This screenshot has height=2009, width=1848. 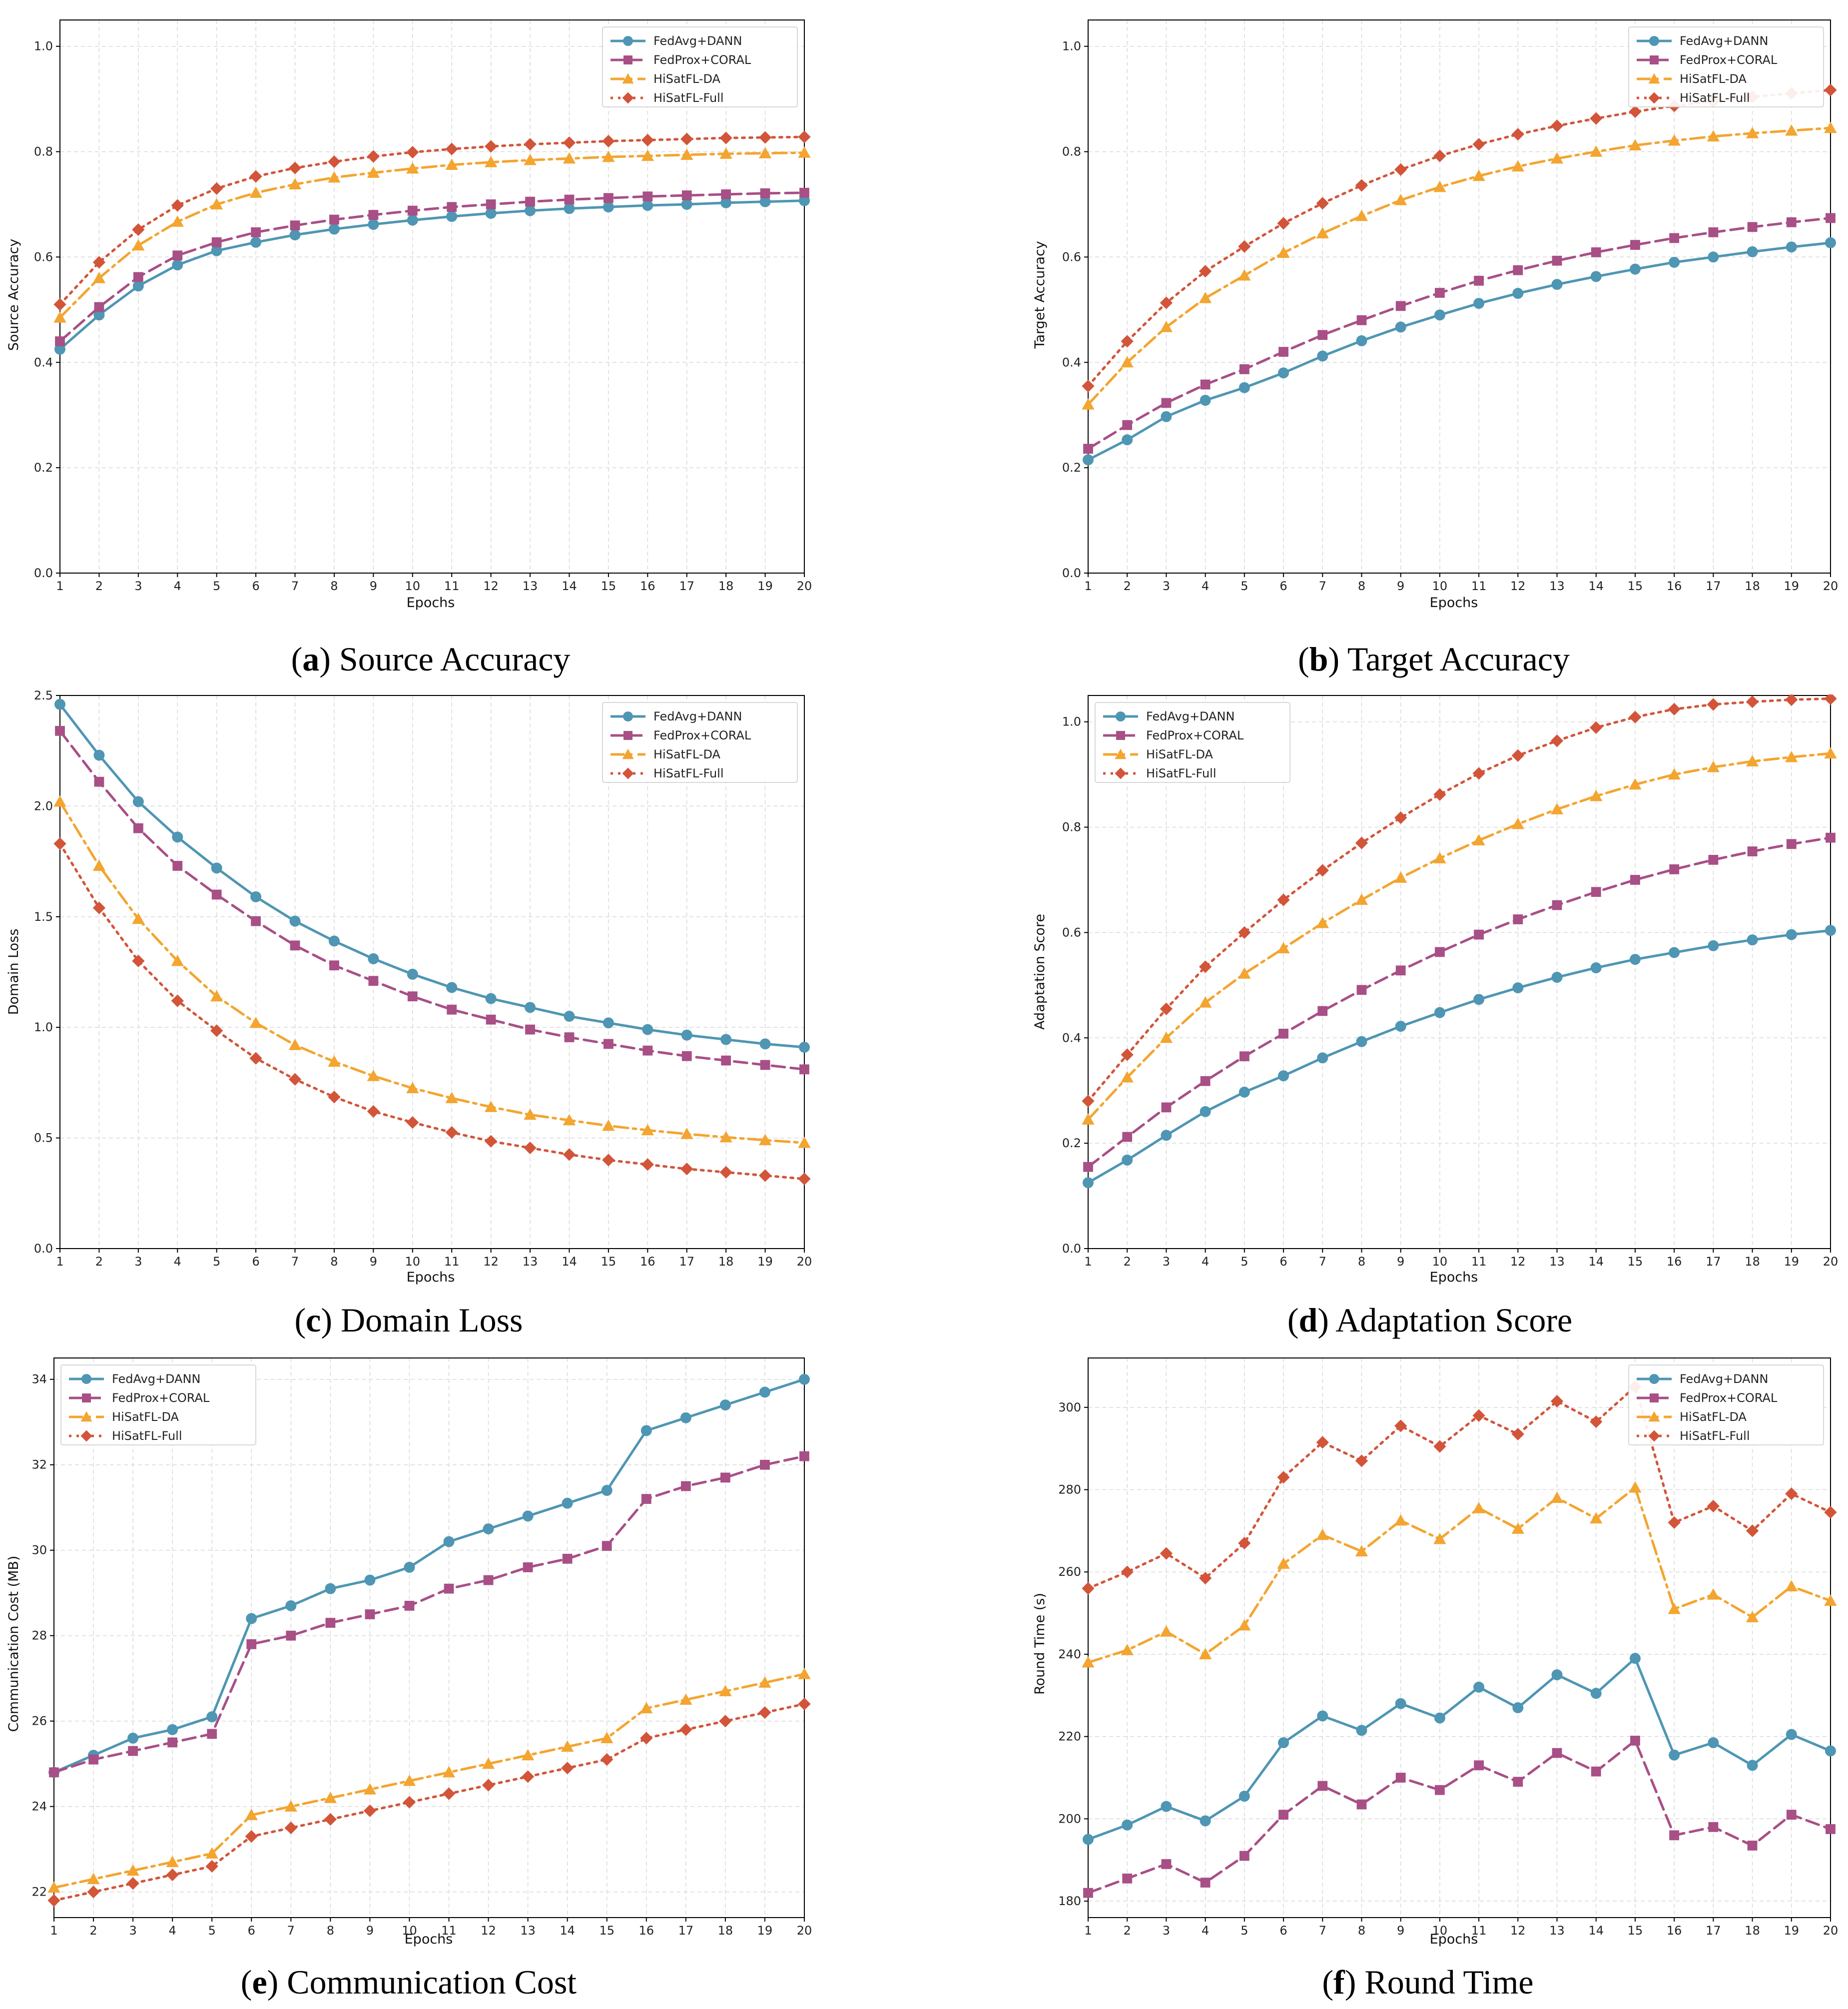 I want to click on x-tick-label: 3, so click(x=138, y=586).